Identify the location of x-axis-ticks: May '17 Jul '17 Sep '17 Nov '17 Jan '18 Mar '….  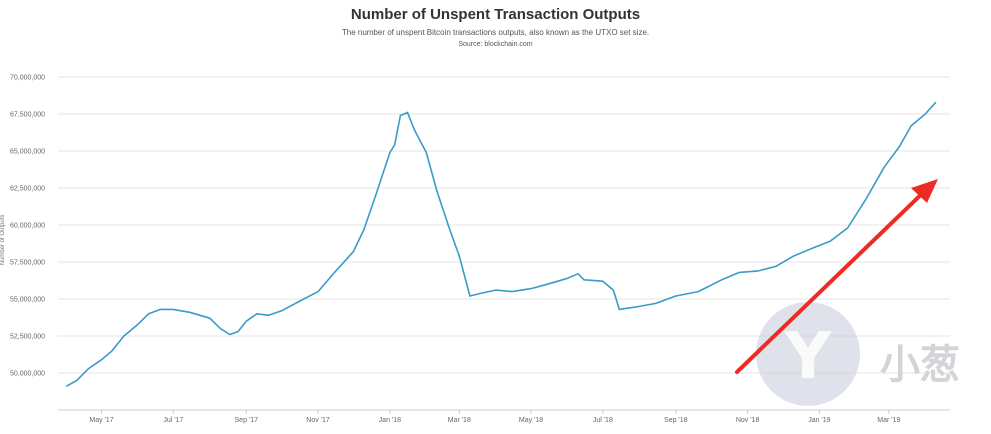
(494, 417).